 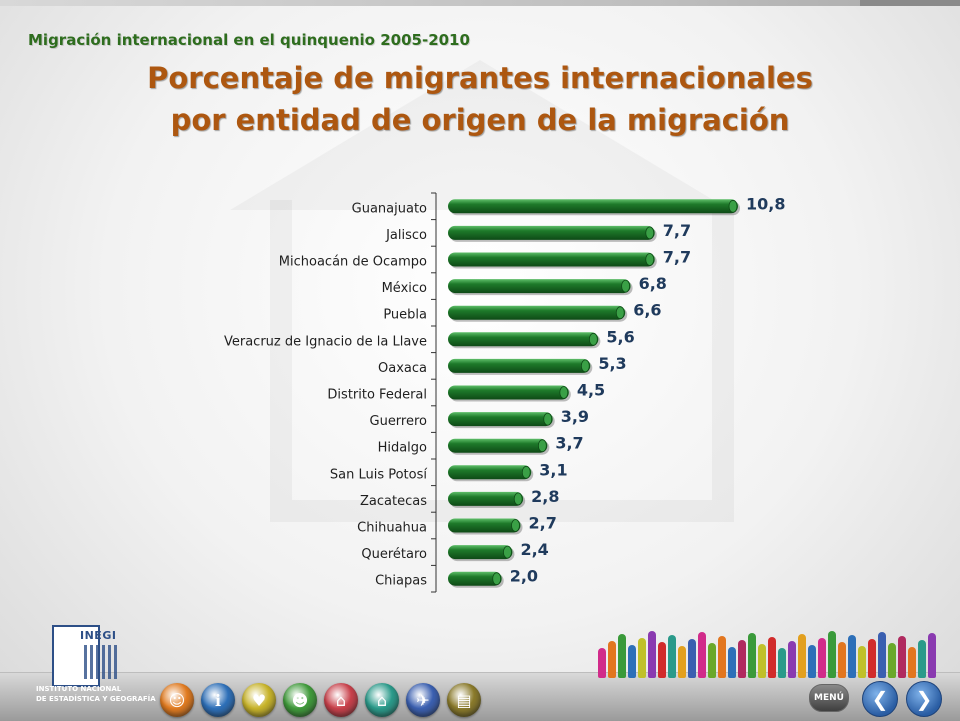 What do you see at coordinates (620, 336) in the screenshot?
I see `value-label: 5,6` at bounding box center [620, 336].